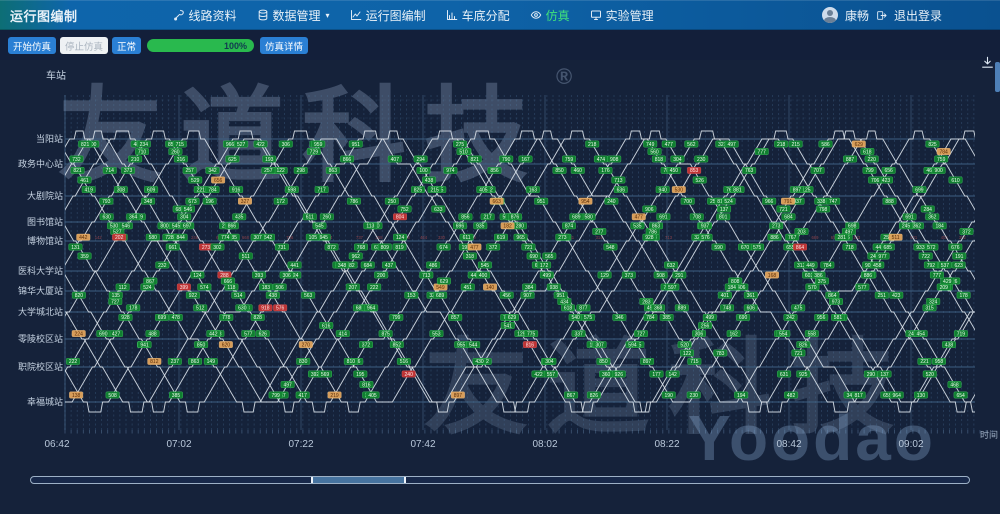 Image resolution: width=1000 pixels, height=514 pixels. What do you see at coordinates (929, 374) in the screenshot?
I see `train-number-badge: 520` at bounding box center [929, 374].